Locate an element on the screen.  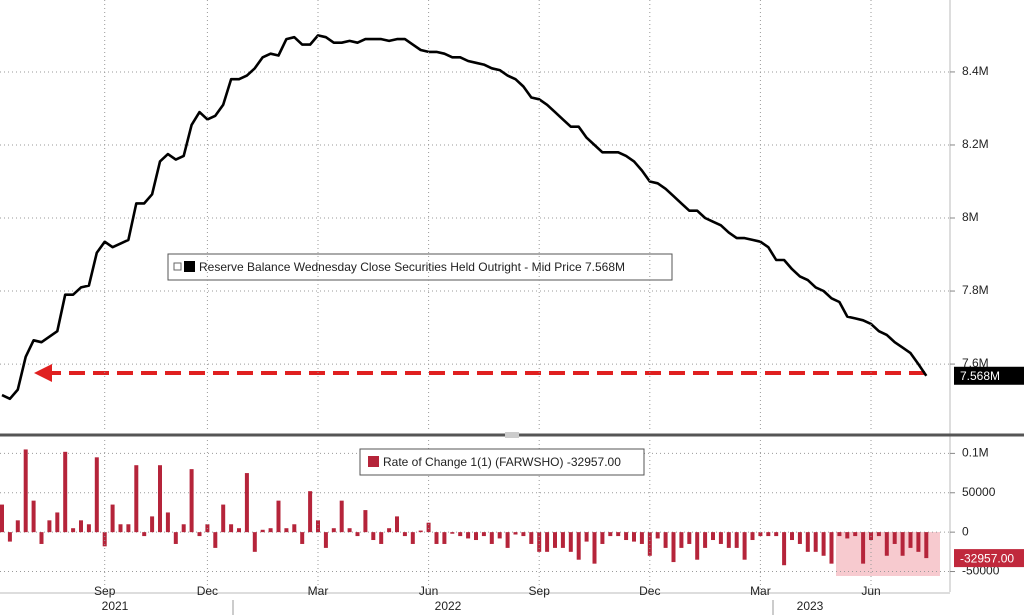
last-value-label: 7.568M is located at coordinates (980, 376).